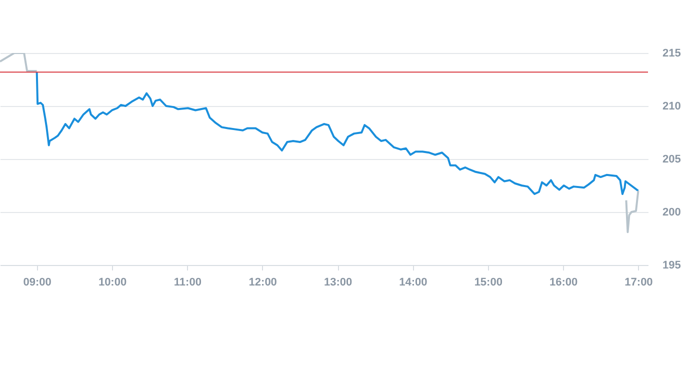 Image resolution: width=693 pixels, height=365 pixels. I want to click on x-tick-label: 16:00, so click(563, 282).